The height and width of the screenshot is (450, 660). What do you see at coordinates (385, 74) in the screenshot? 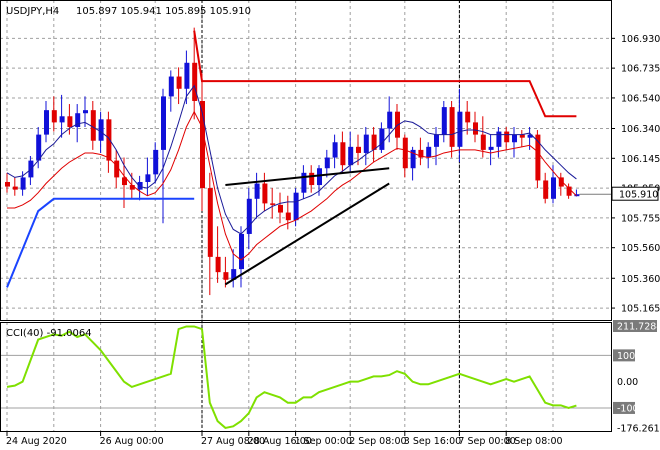
I see `upper-channel-line` at bounding box center [385, 74].